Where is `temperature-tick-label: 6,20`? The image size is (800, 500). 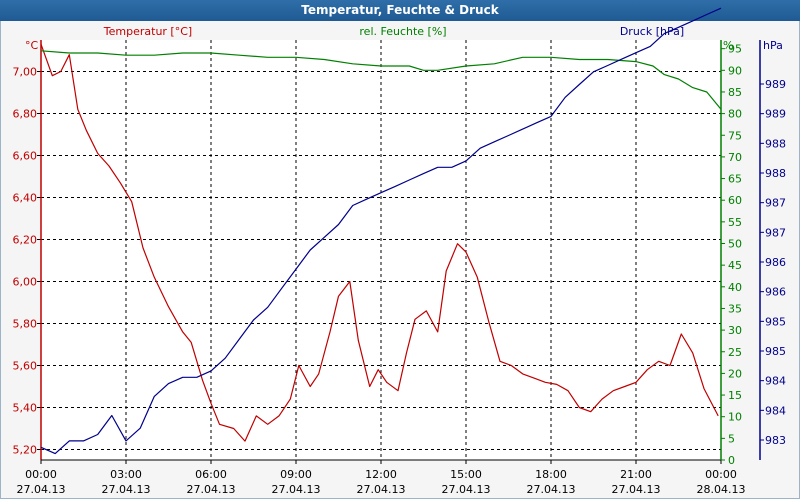 temperature-tick-label: 6,20 is located at coordinates (25, 240).